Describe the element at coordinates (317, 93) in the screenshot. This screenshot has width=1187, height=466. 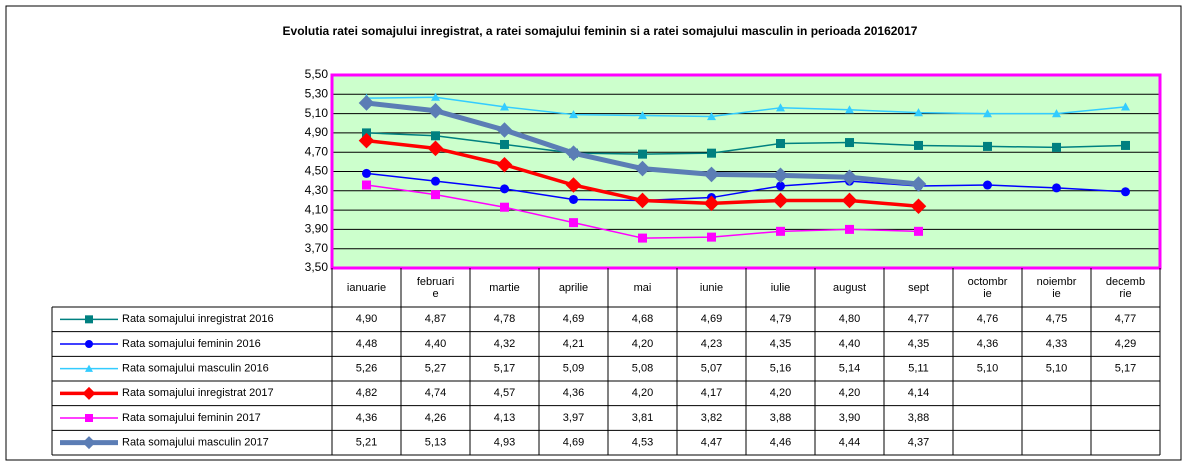
I see `y-tick-label: 5,30` at that location.